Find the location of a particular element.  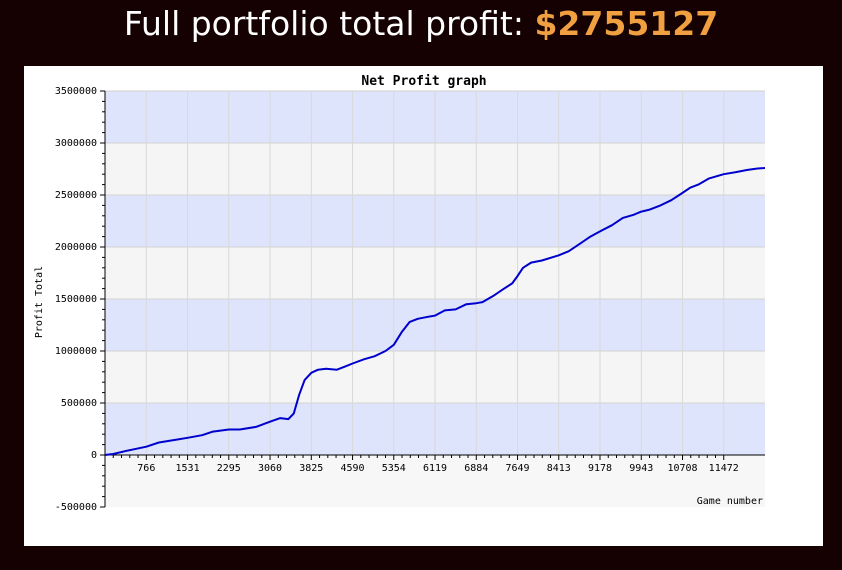

portfolio-headline: Full portfolio total profit: $2755127 is located at coordinates (421, 24).